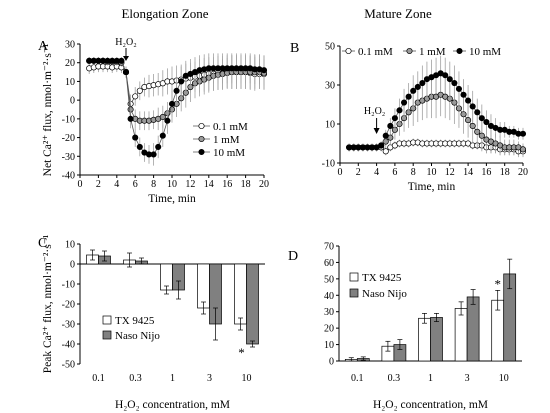  I want to click on y-tick-label: 60, so click(329, 263).